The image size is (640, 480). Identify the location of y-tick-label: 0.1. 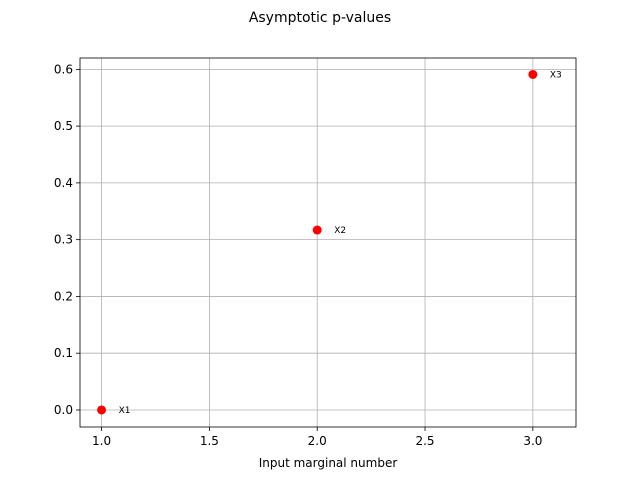
(63, 353).